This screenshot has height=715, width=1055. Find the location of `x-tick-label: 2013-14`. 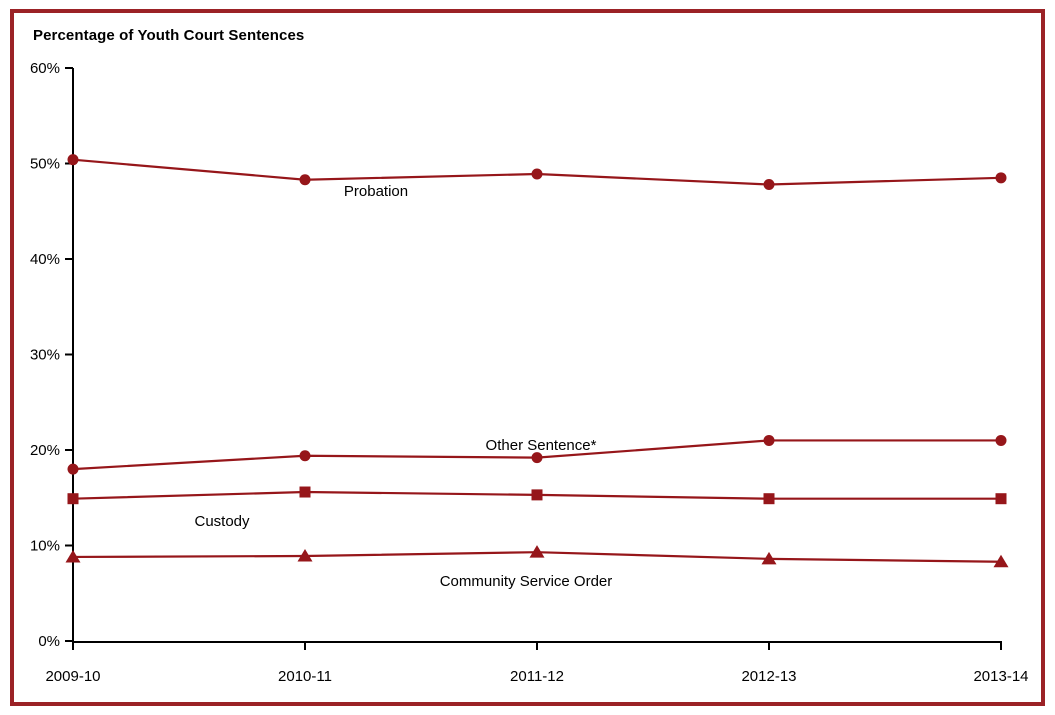

x-tick-label: 2013-14 is located at coordinates (1000, 676).